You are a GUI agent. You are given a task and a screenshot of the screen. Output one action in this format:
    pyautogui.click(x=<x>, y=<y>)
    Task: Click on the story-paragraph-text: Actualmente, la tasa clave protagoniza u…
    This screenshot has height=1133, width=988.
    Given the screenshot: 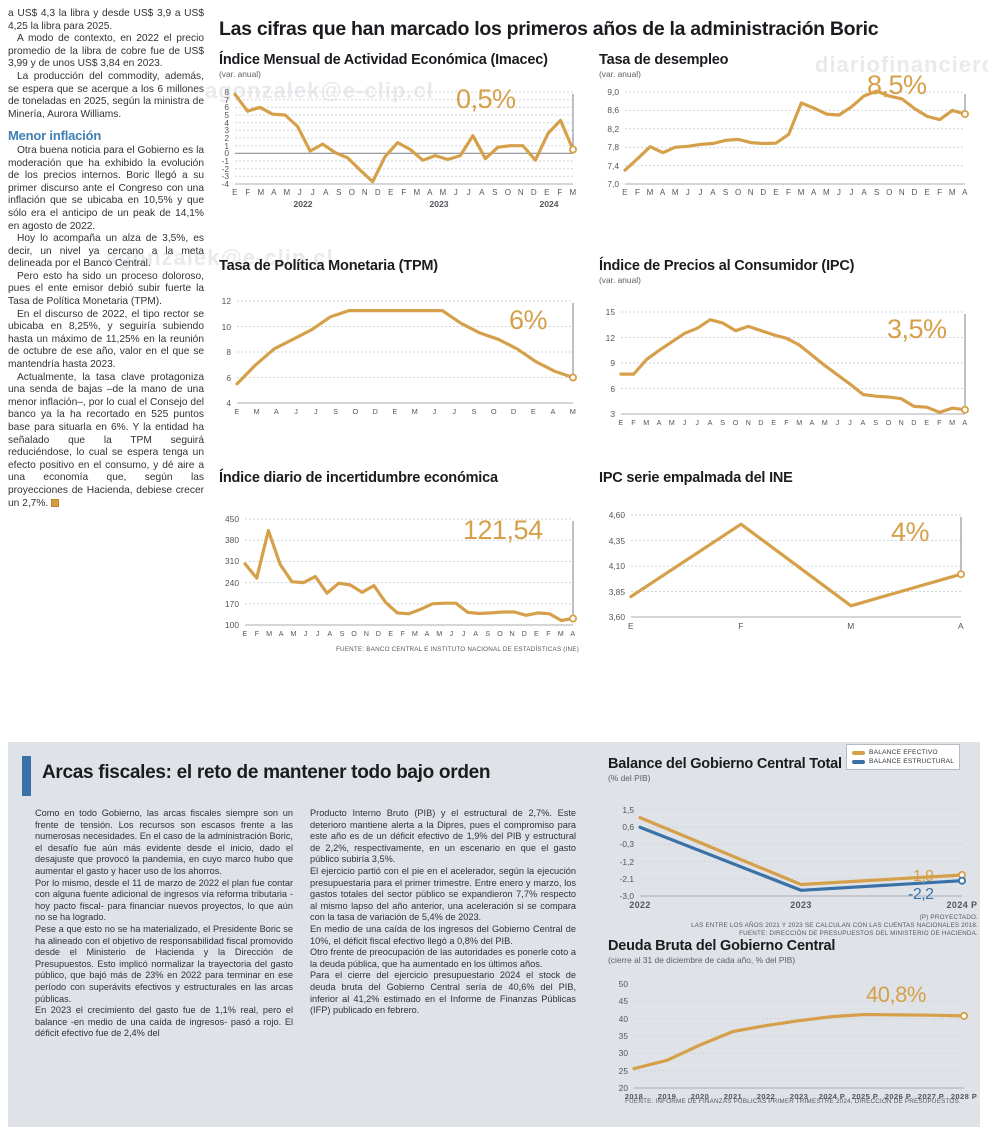 What is the action you would take?
    pyautogui.click(x=106, y=440)
    